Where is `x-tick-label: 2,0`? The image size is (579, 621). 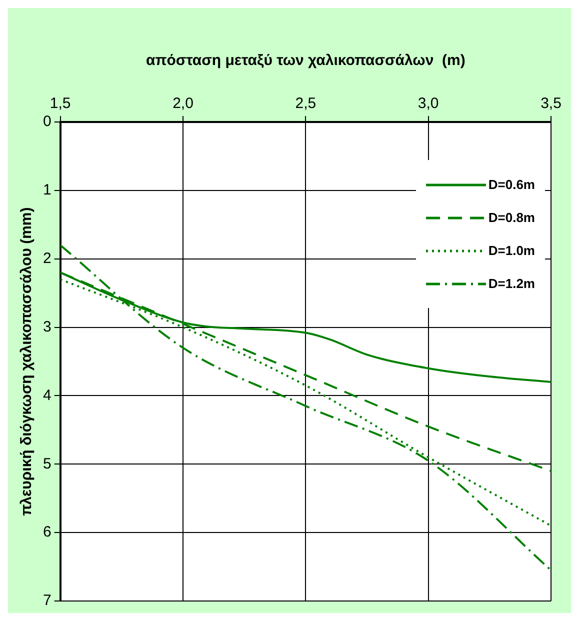
x-tick-label: 2,0 is located at coordinates (183, 103).